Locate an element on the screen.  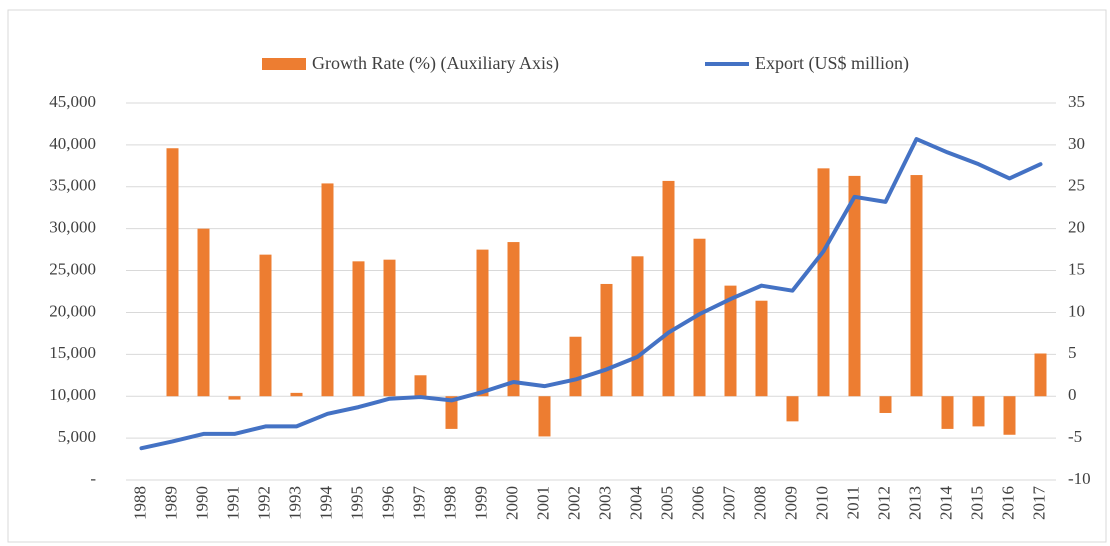
y-tick-label: - is located at coordinates (93, 478).